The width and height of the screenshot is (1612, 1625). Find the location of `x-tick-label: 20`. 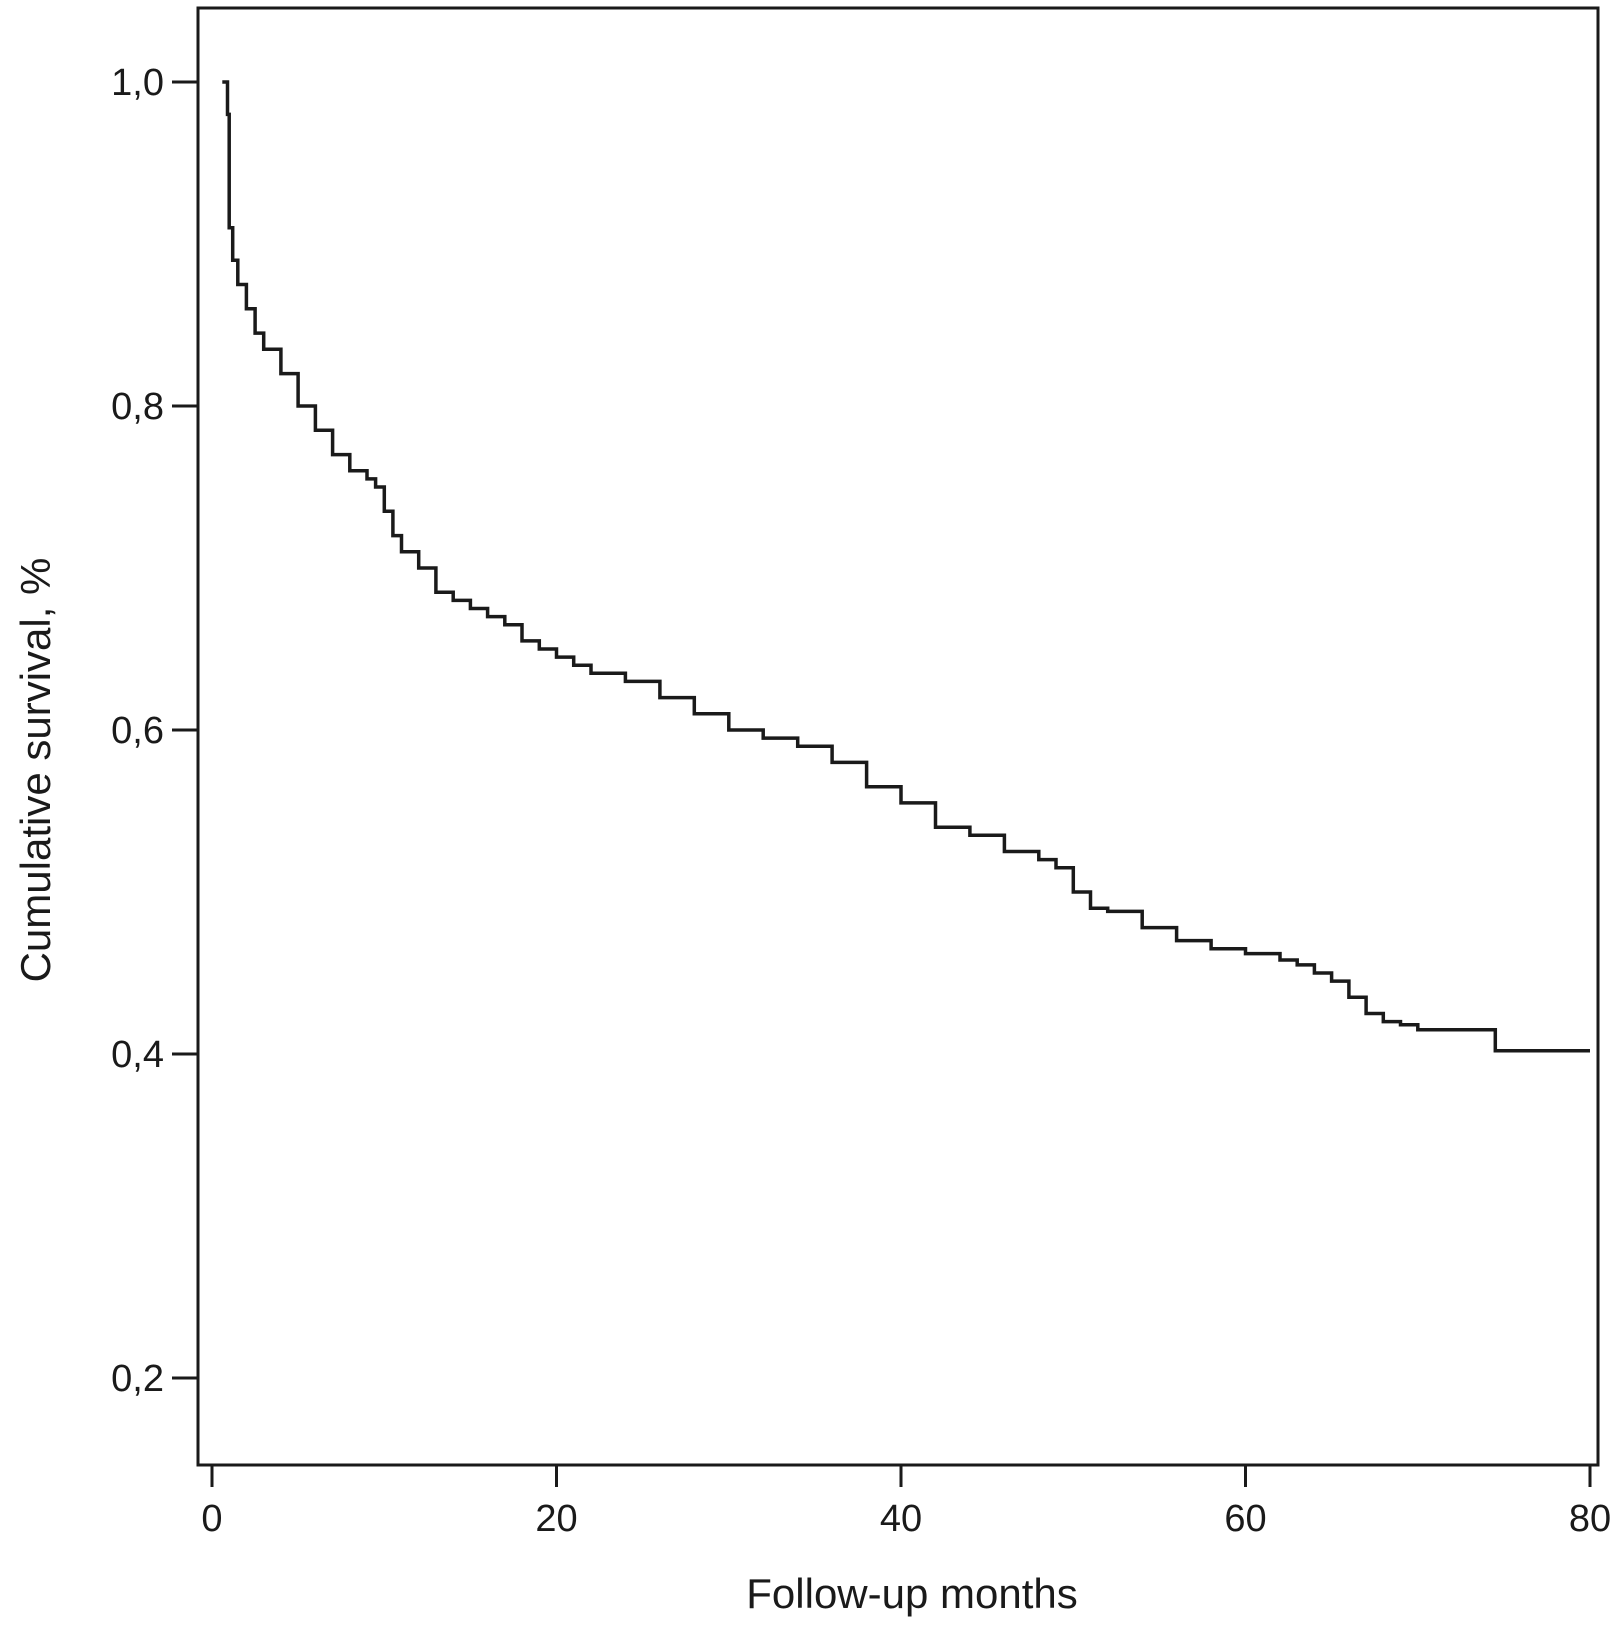

x-tick-label: 20 is located at coordinates (556, 1519).